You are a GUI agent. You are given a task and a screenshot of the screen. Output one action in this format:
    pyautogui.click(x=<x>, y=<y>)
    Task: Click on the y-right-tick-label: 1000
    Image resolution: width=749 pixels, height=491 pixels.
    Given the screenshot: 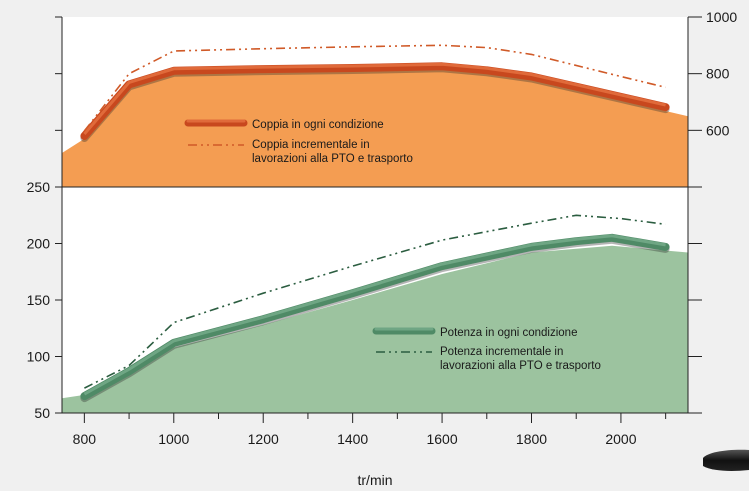 What is the action you would take?
    pyautogui.click(x=721, y=17)
    